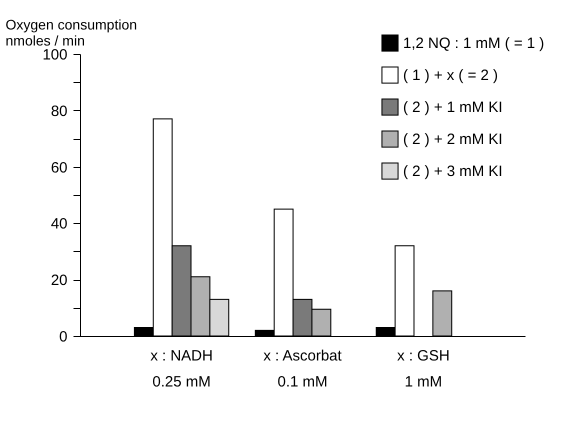 This screenshot has width=566, height=428. Describe the element at coordinates (450, 75) in the screenshot. I see `legend-label: ( 1 ) + x ( = 2 )` at that location.